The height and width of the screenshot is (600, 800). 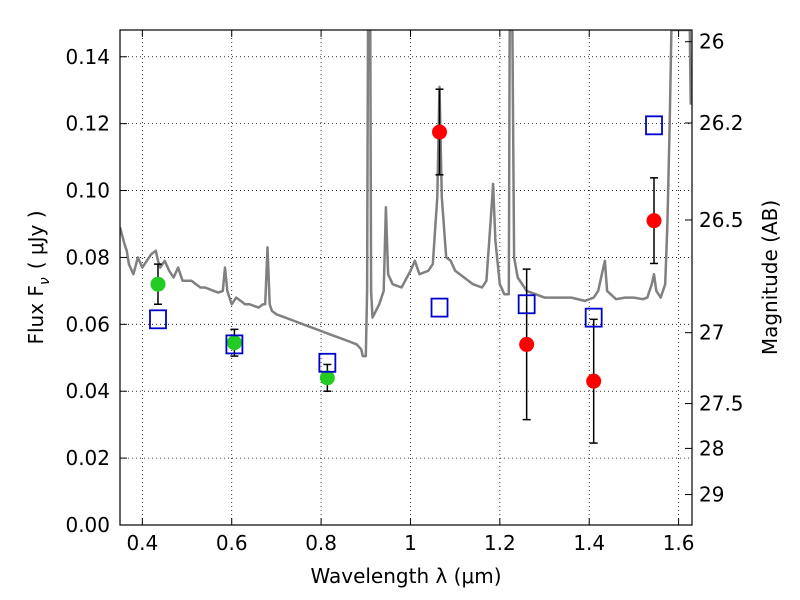 I want to click on y-tick-label: 0.08, so click(x=87, y=257).